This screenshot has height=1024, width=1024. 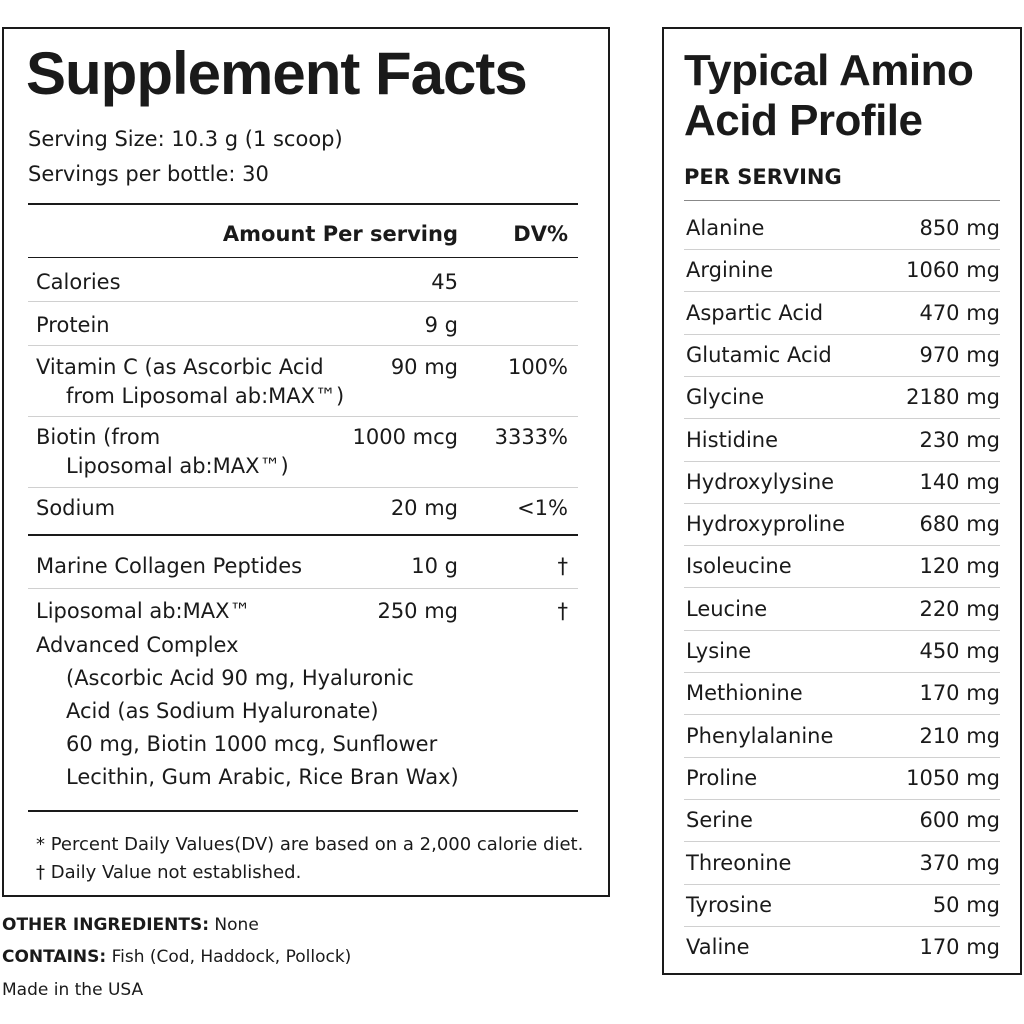 I want to click on serving-size: Serving Size: 10.3 g (1 scoop), so click(x=185, y=139).